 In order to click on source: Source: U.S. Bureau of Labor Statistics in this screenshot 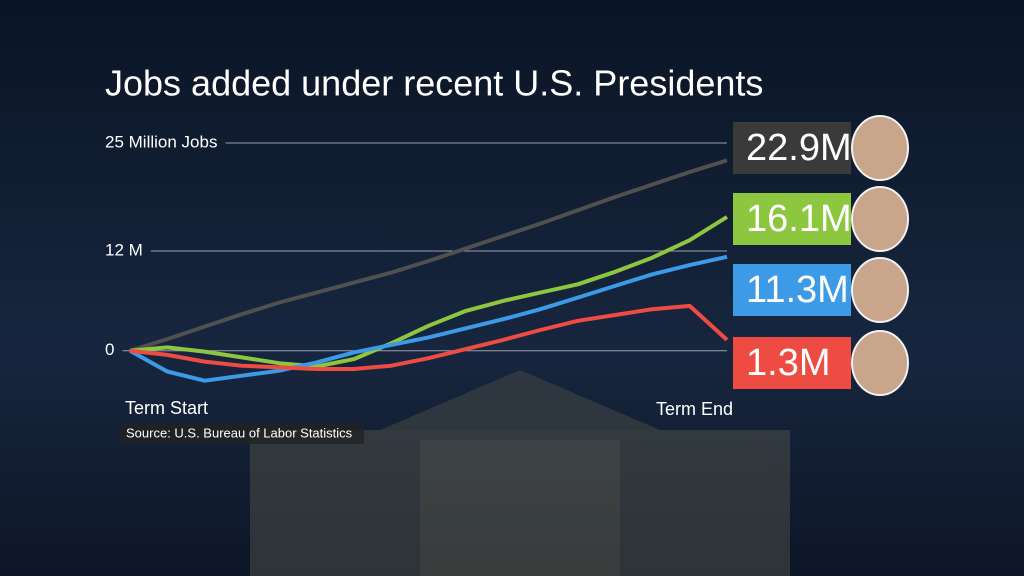, I will do `click(239, 432)`.